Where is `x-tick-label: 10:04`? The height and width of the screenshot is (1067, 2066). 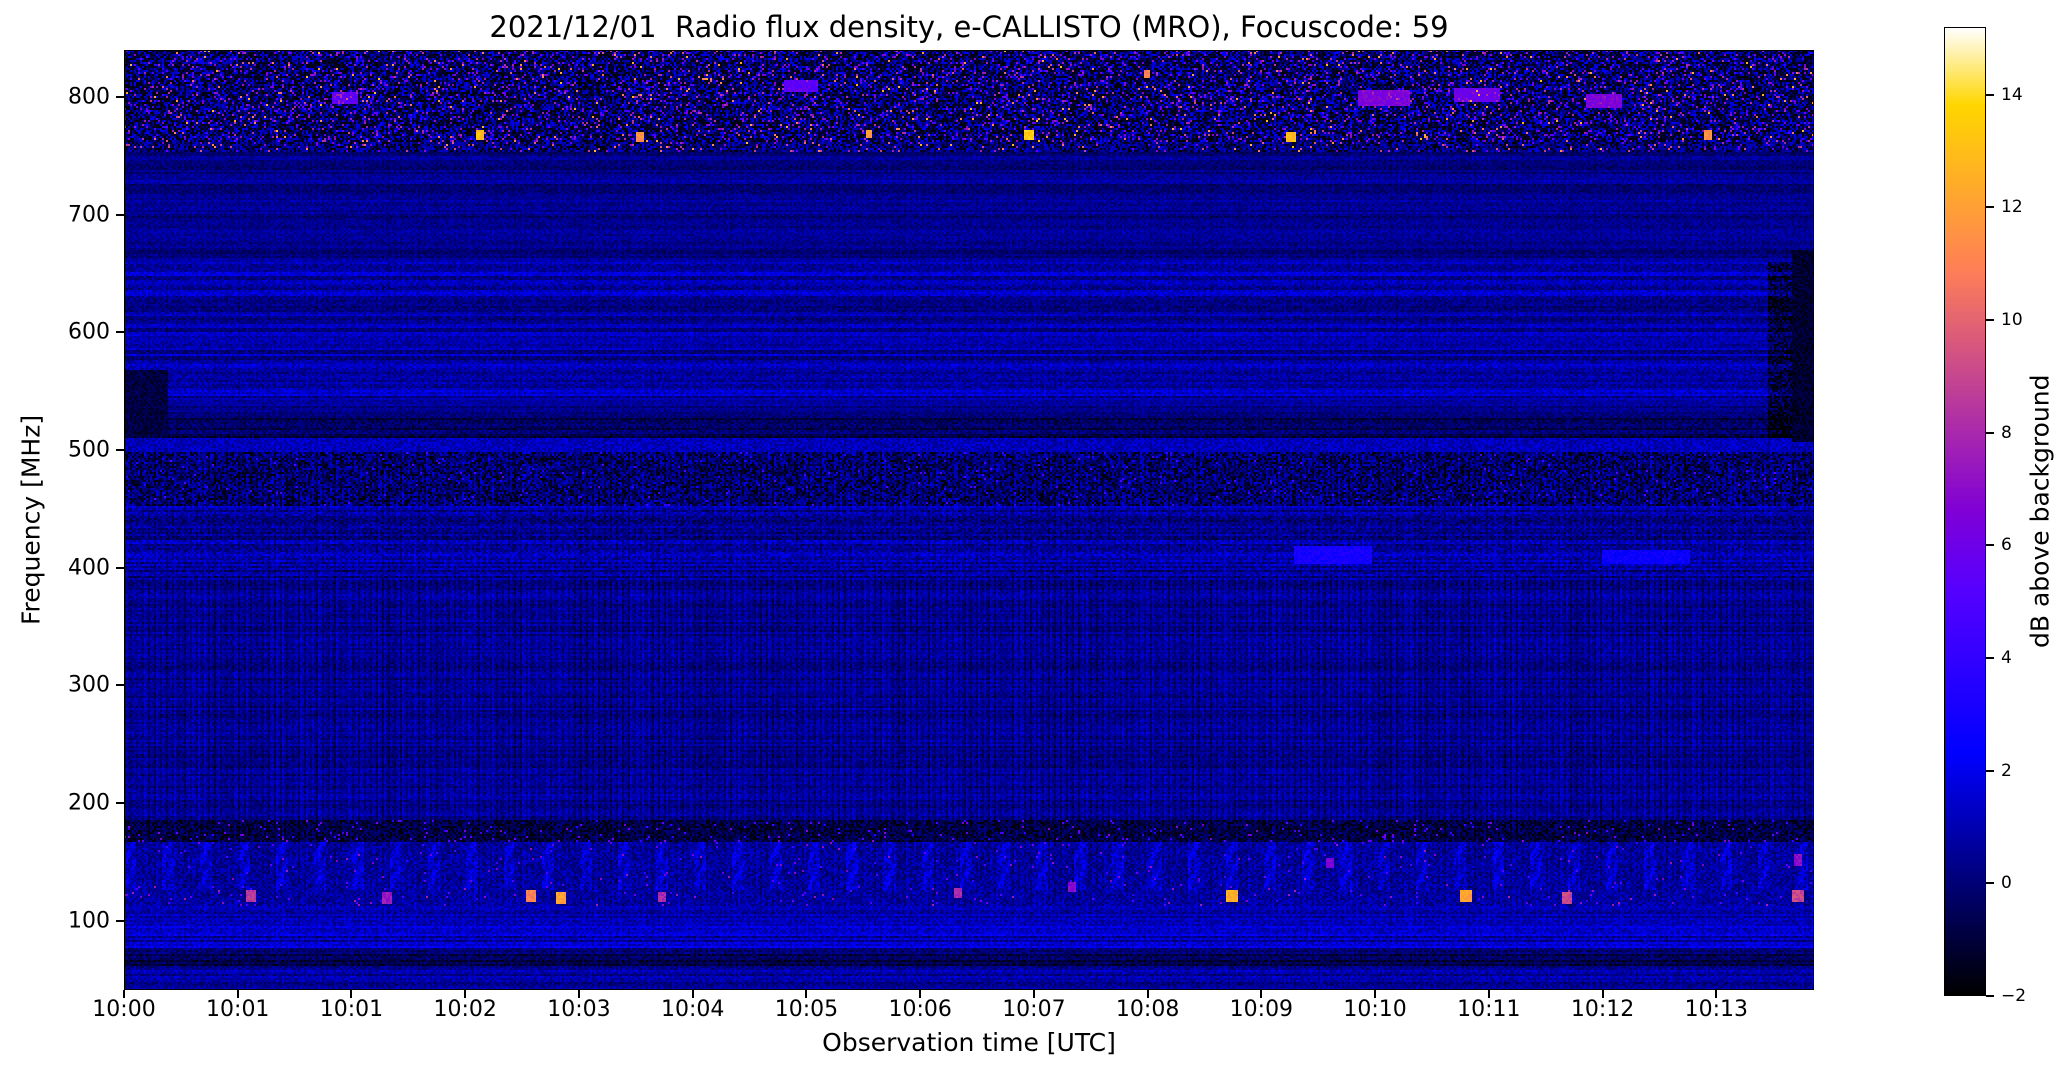
x-tick-label: 10:04 is located at coordinates (692, 1009).